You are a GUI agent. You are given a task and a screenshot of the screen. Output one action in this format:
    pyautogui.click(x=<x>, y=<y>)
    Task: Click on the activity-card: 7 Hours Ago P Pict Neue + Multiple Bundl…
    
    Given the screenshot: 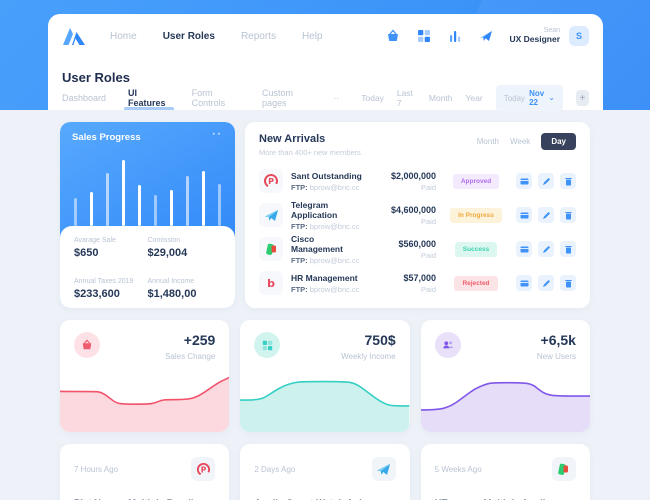 What is the action you would take?
    pyautogui.click(x=145, y=472)
    